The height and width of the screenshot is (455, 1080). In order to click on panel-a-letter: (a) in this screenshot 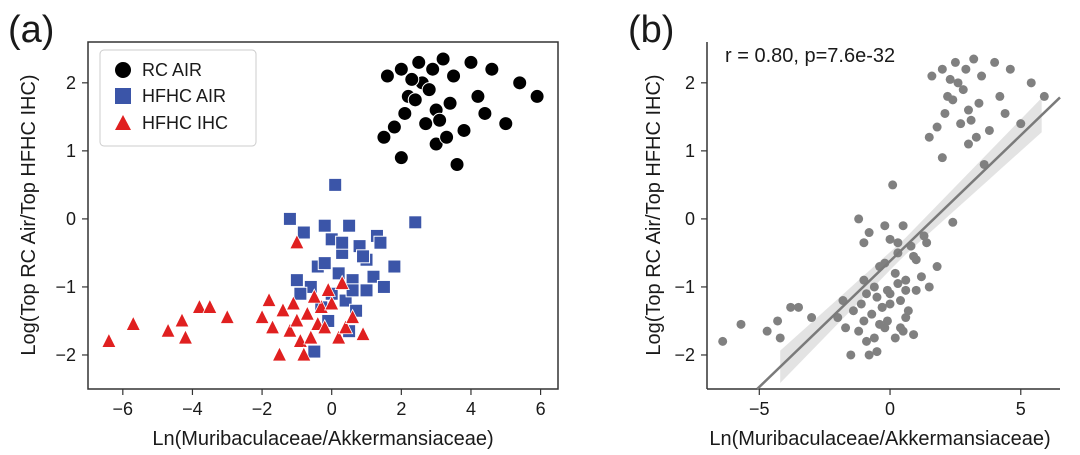, I will do `click(31, 30)`.